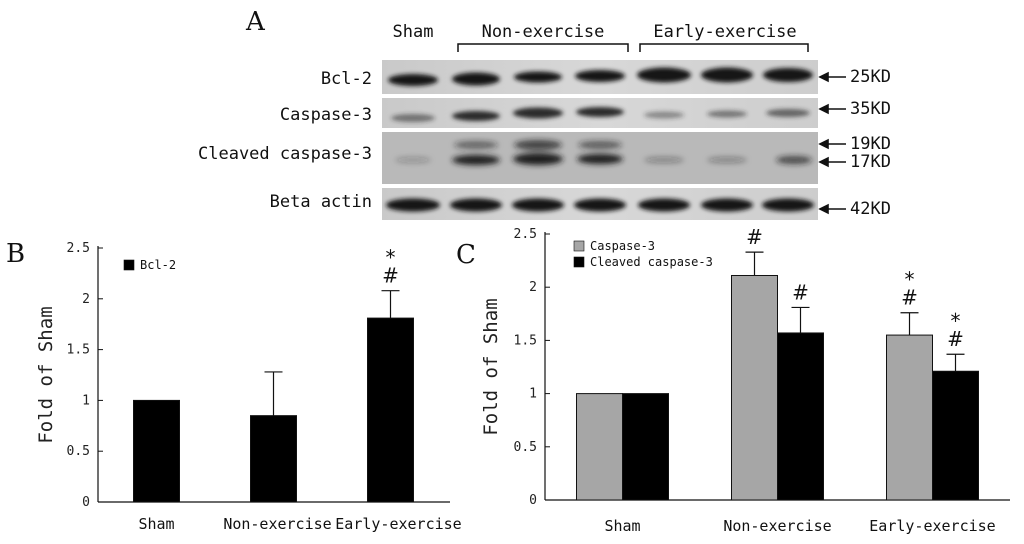  What do you see at coordinates (390, 276) in the screenshot?
I see `chart-b-significance-mark: #` at bounding box center [390, 276].